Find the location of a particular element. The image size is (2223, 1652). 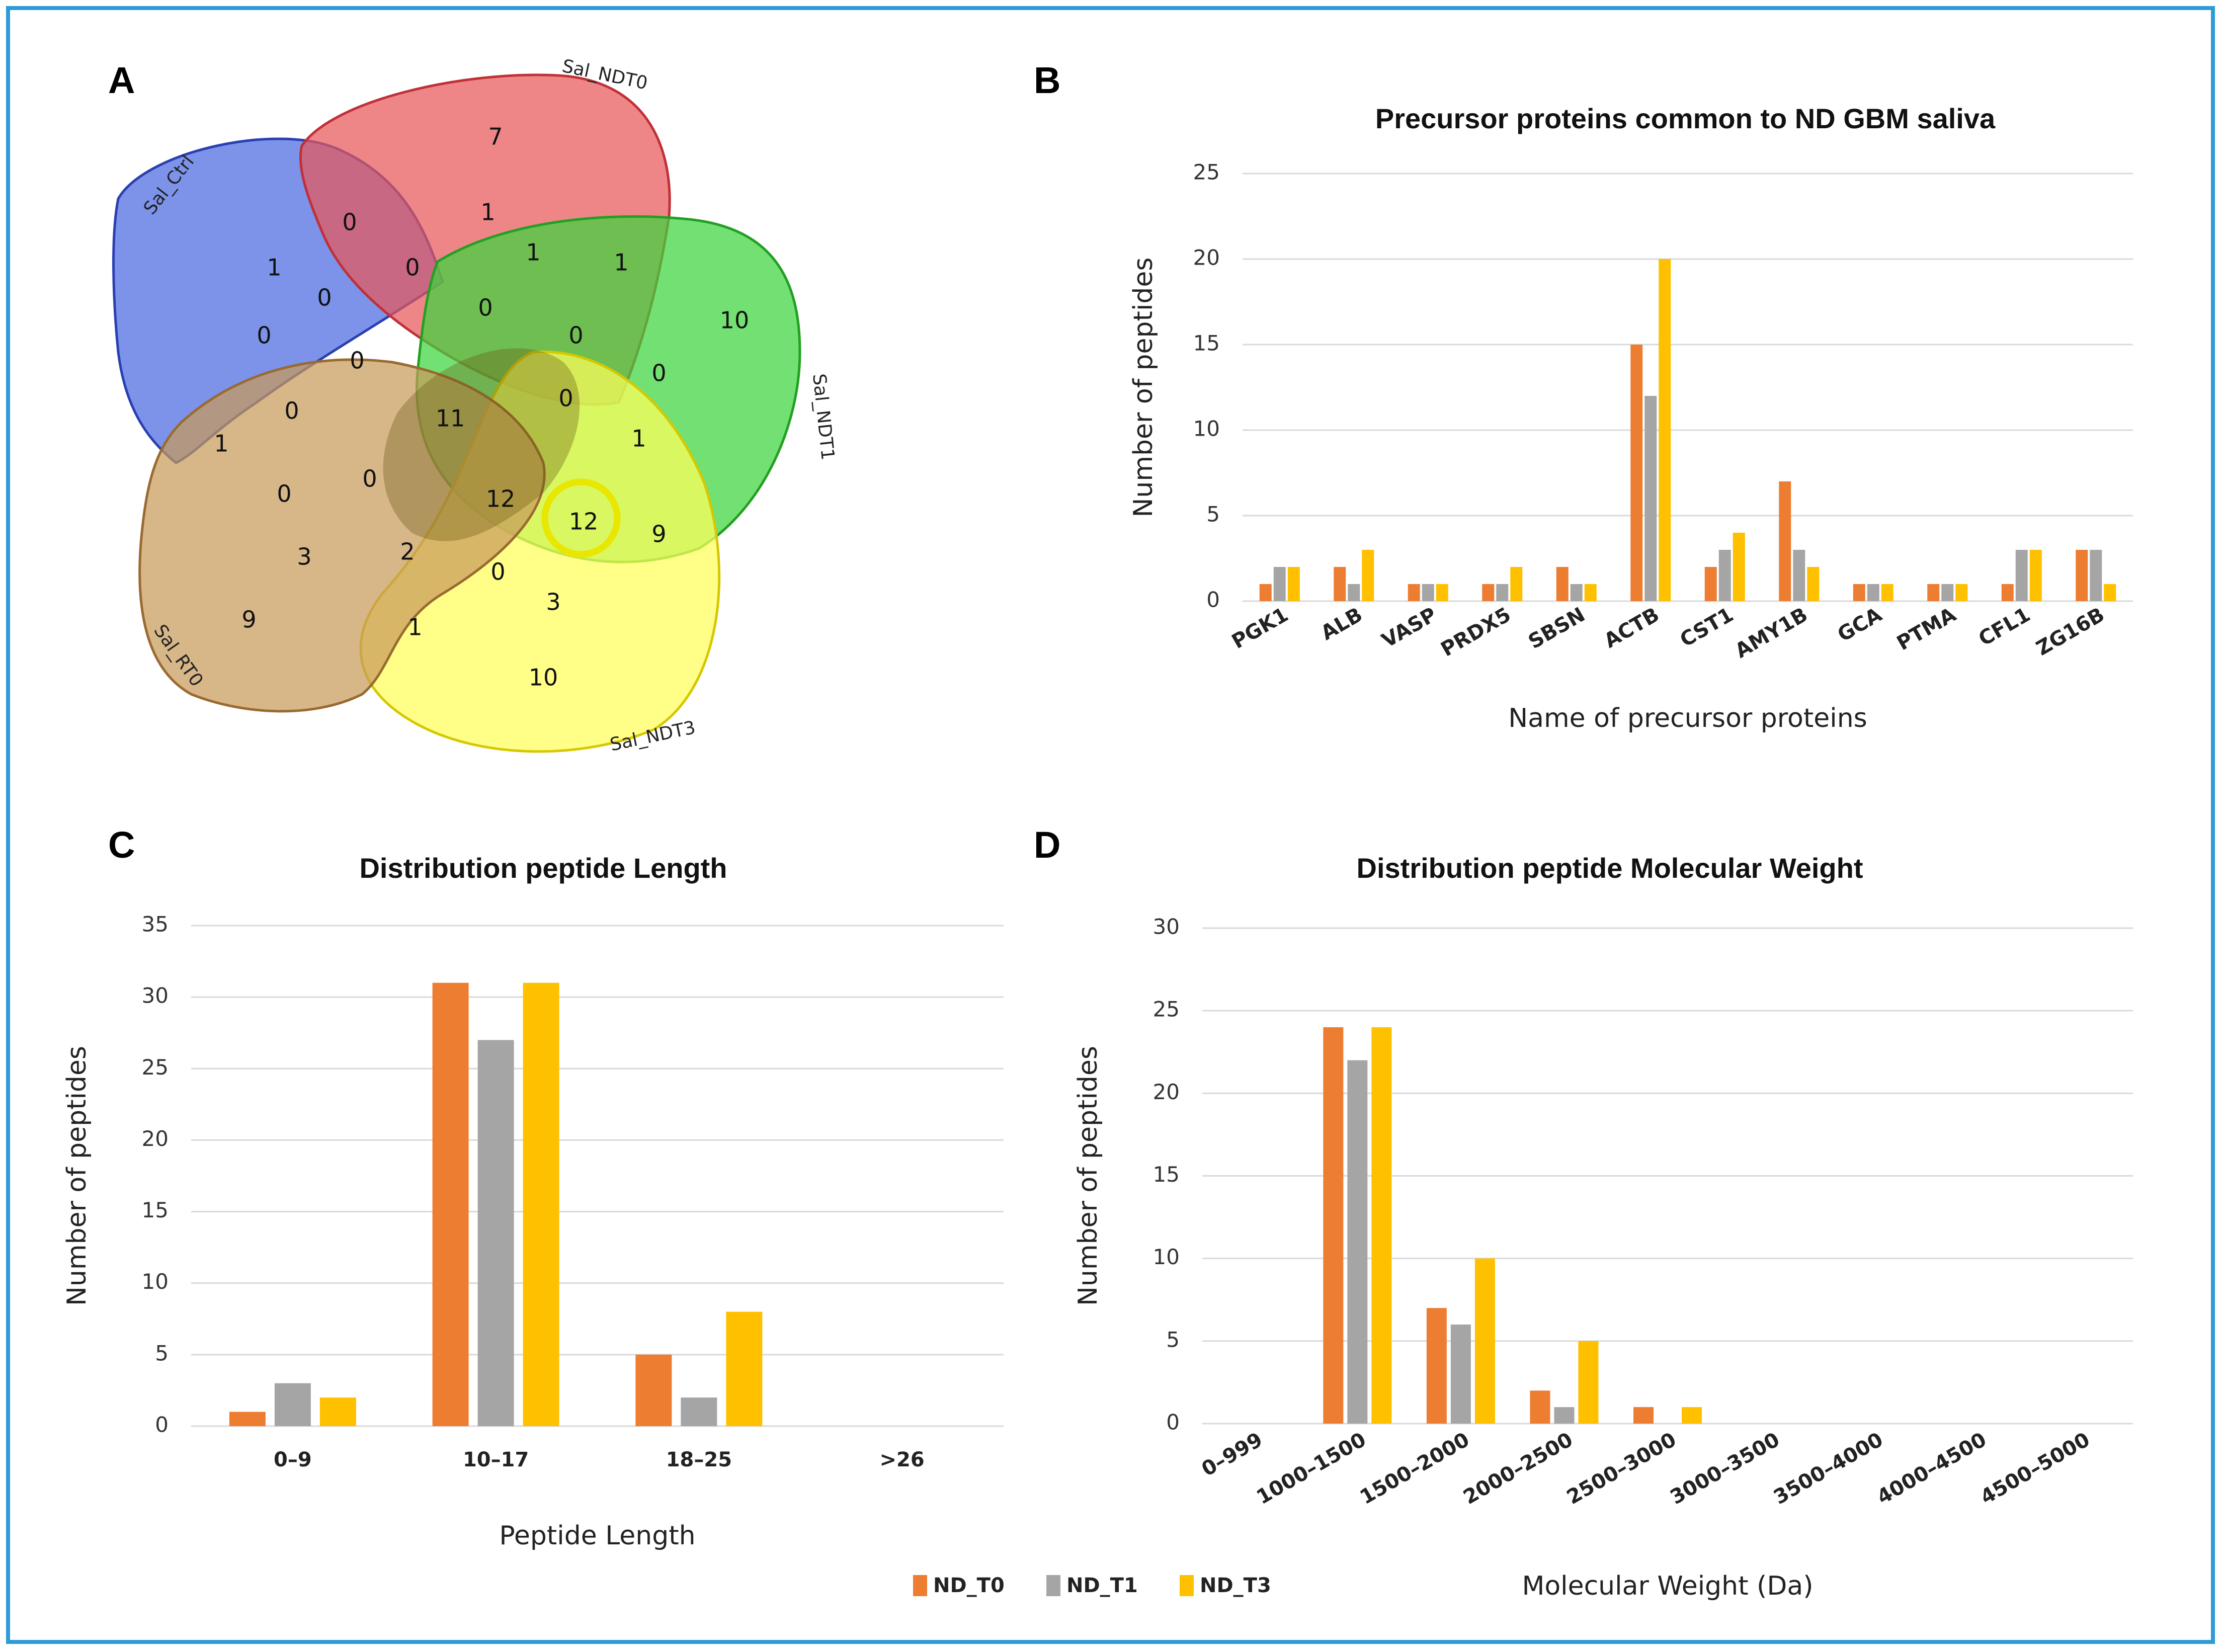

venn-set-label-sal-ndt1: Sal_NDT1 is located at coordinates (823, 417).